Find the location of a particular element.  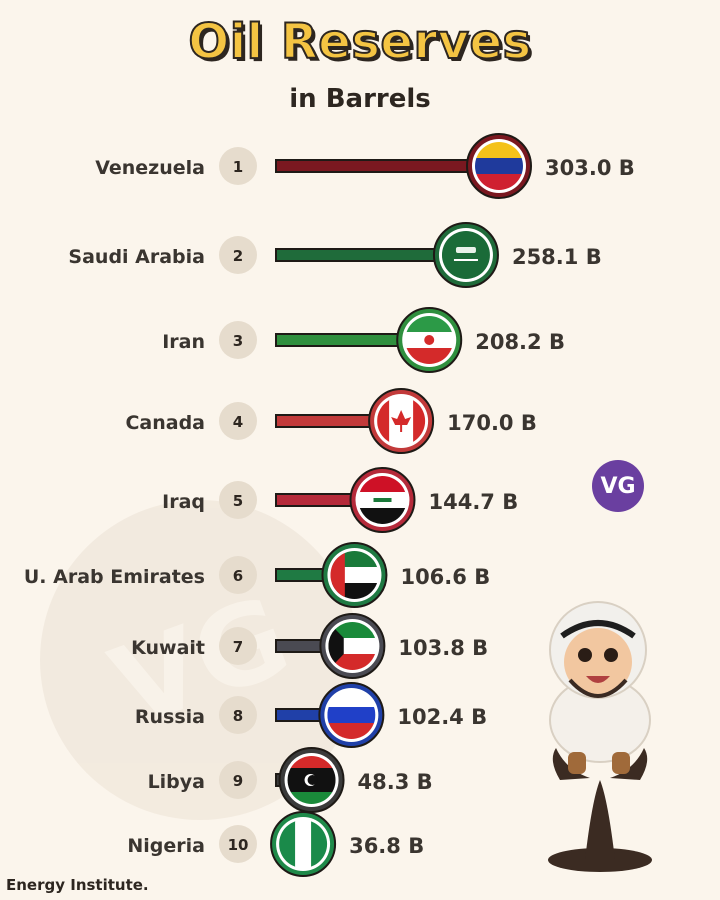

mascot-illustration is located at coordinates (600, 736).